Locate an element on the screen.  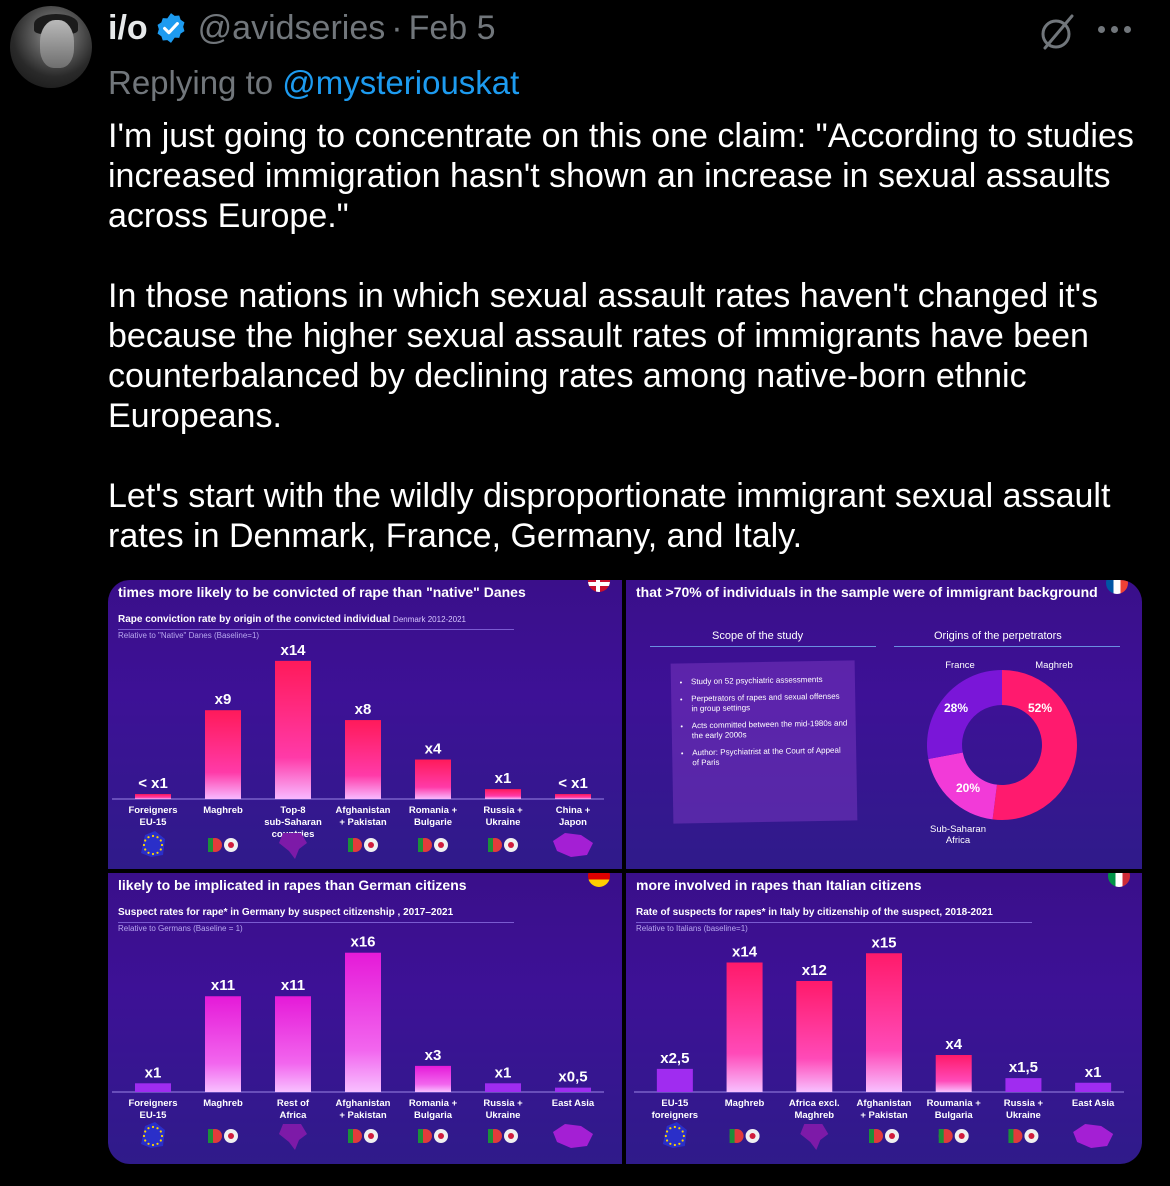
bar-value-label: x12 is located at coordinates (814, 970).